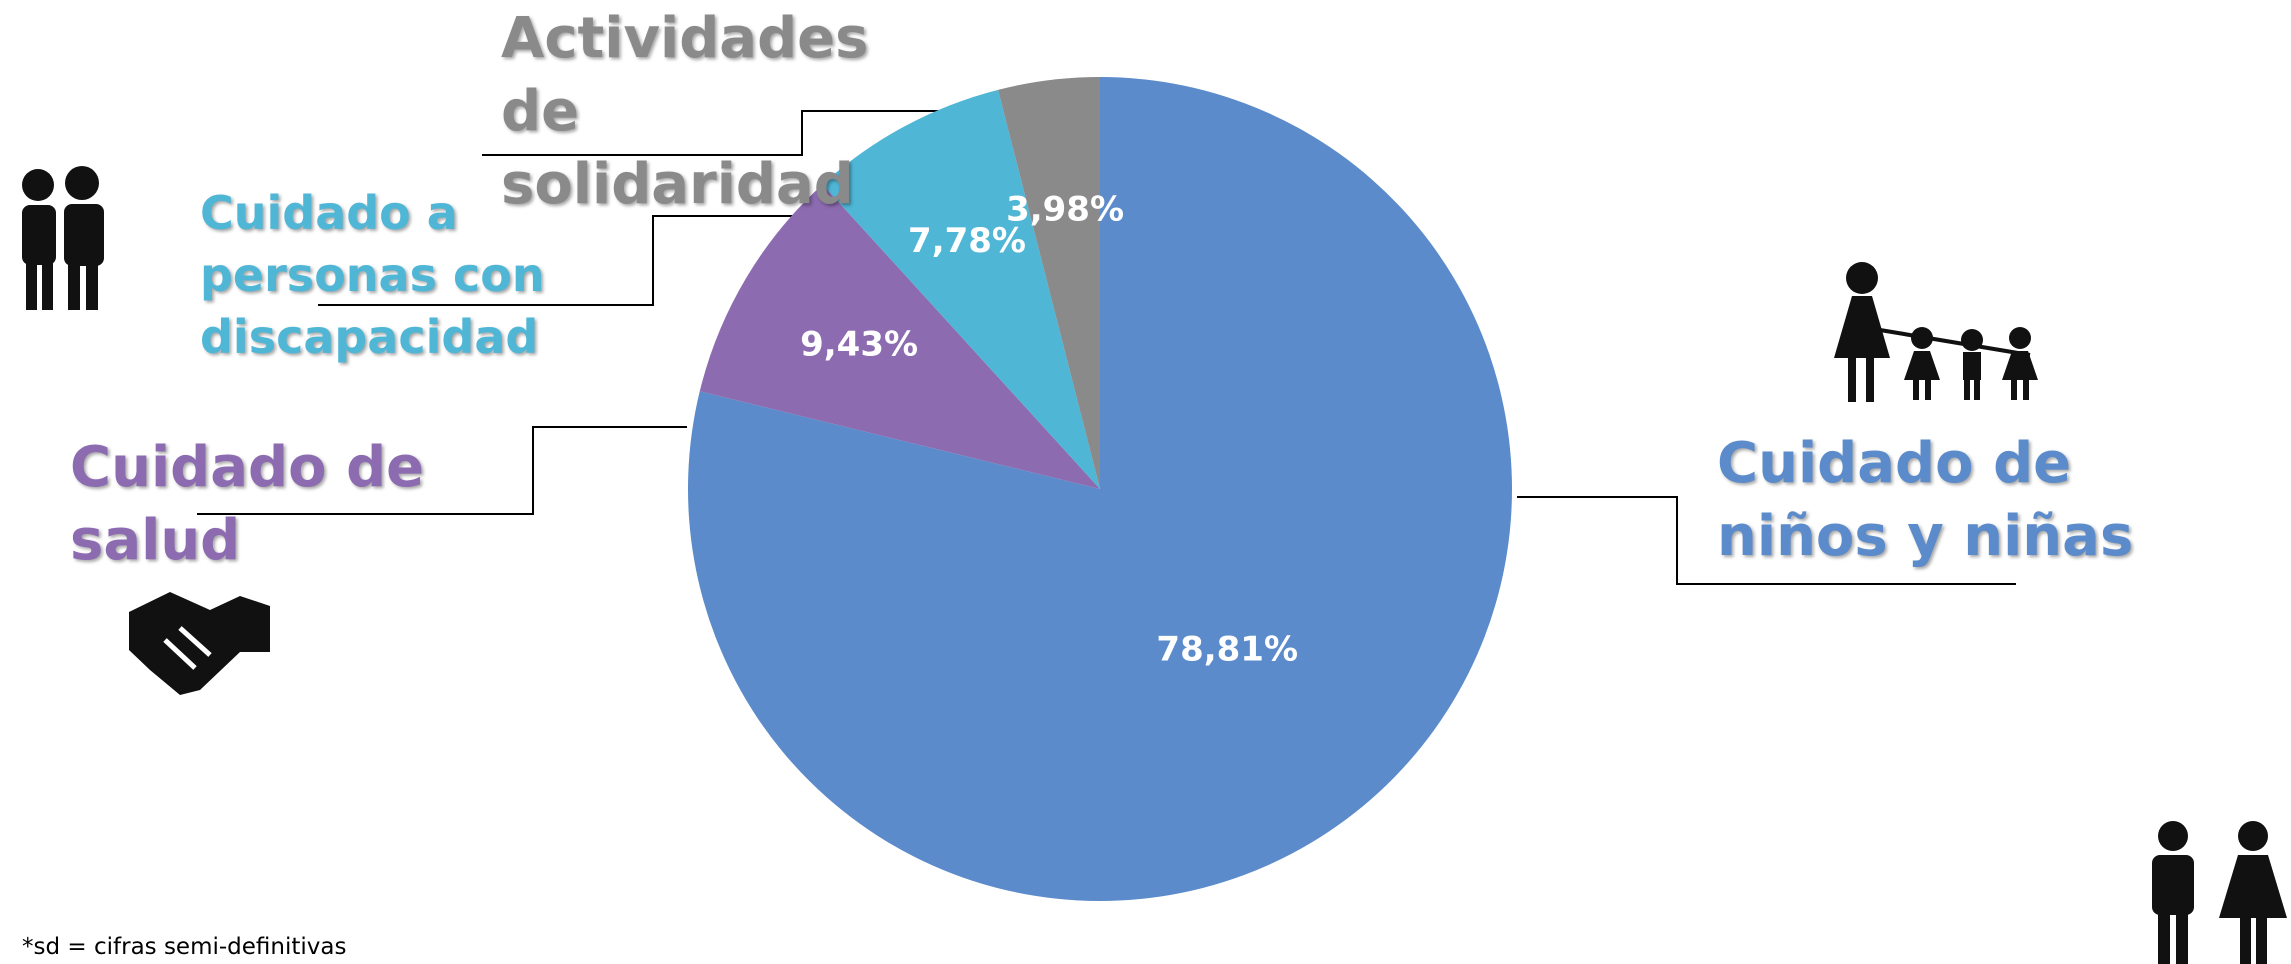  Describe the element at coordinates (199, 643) in the screenshot. I see `icon-handshake` at that location.